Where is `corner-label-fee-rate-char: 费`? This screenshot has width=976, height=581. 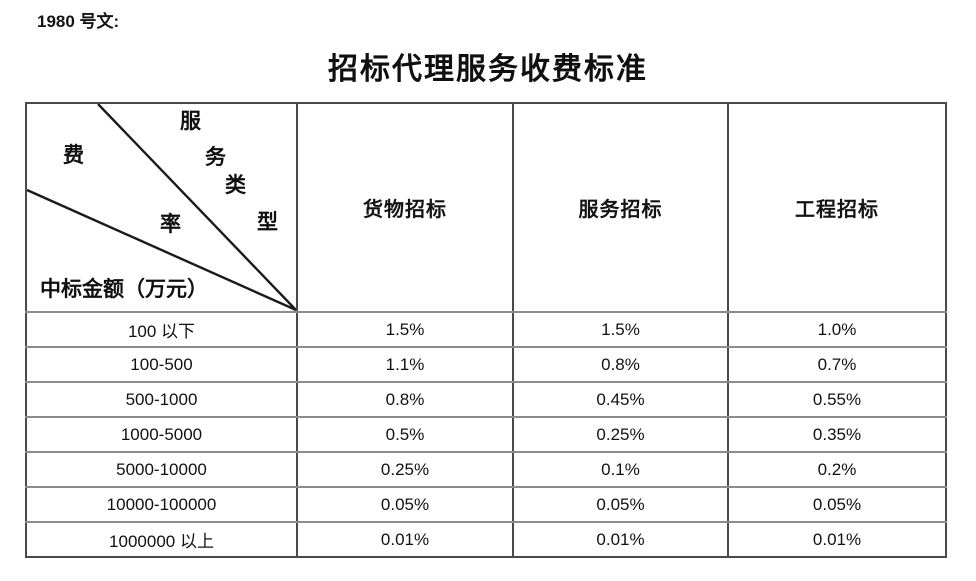 corner-label-fee-rate-char: 费 is located at coordinates (73, 155).